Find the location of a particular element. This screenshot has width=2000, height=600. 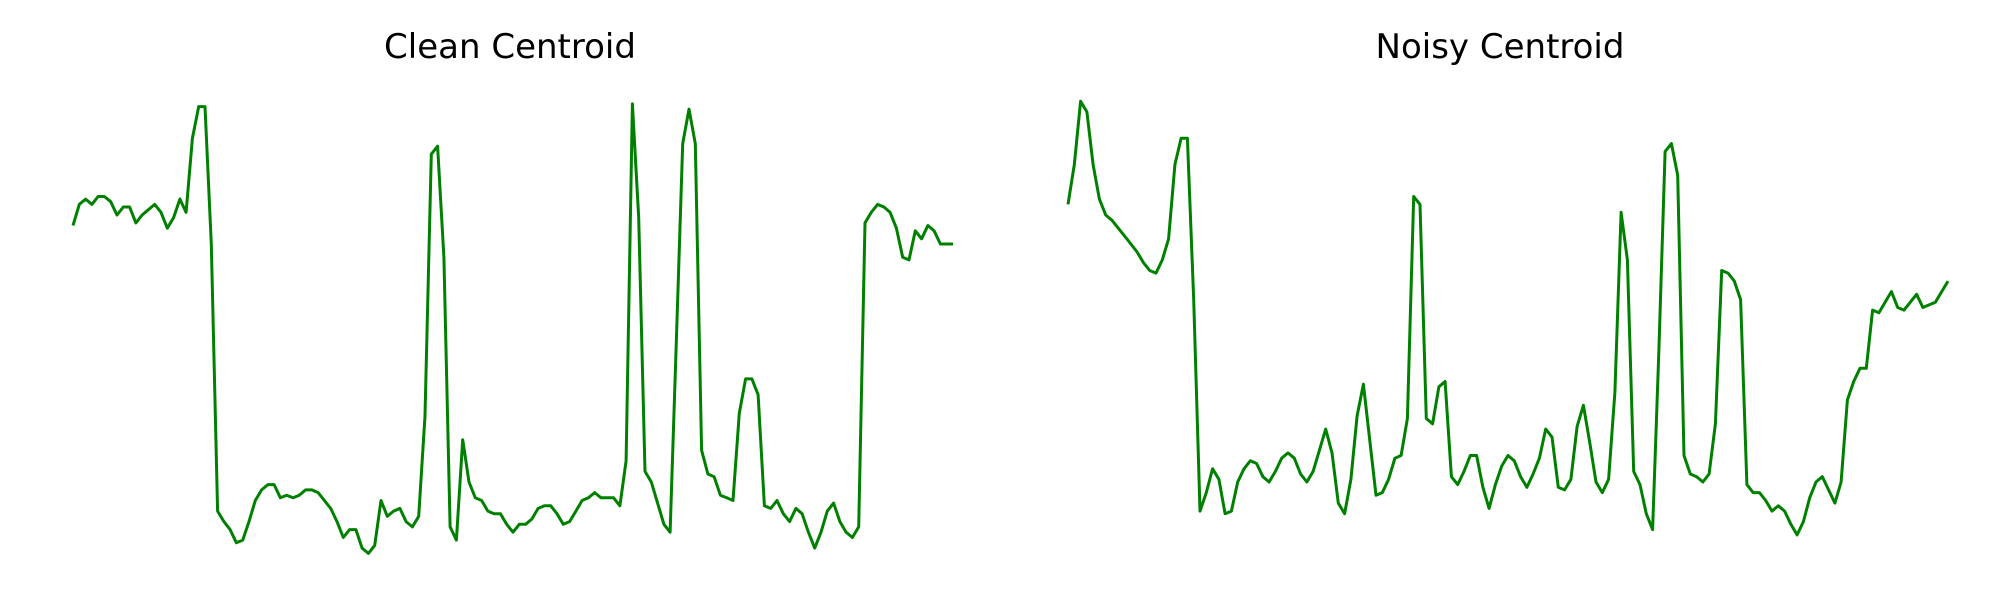

right-chart-title: Noisy Centroid is located at coordinates (1500, 47).